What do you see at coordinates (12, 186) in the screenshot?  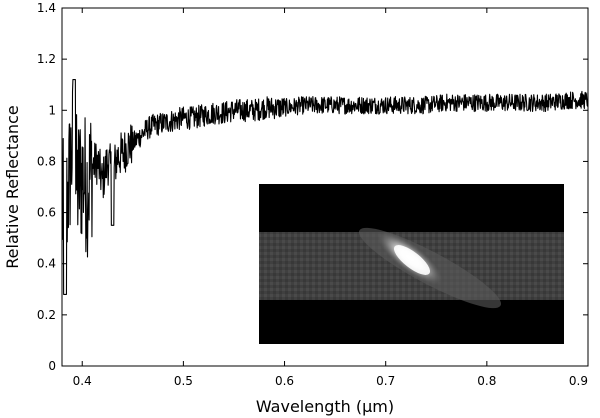 I see `y-axis-title: Relative Reflectance` at bounding box center [12, 186].